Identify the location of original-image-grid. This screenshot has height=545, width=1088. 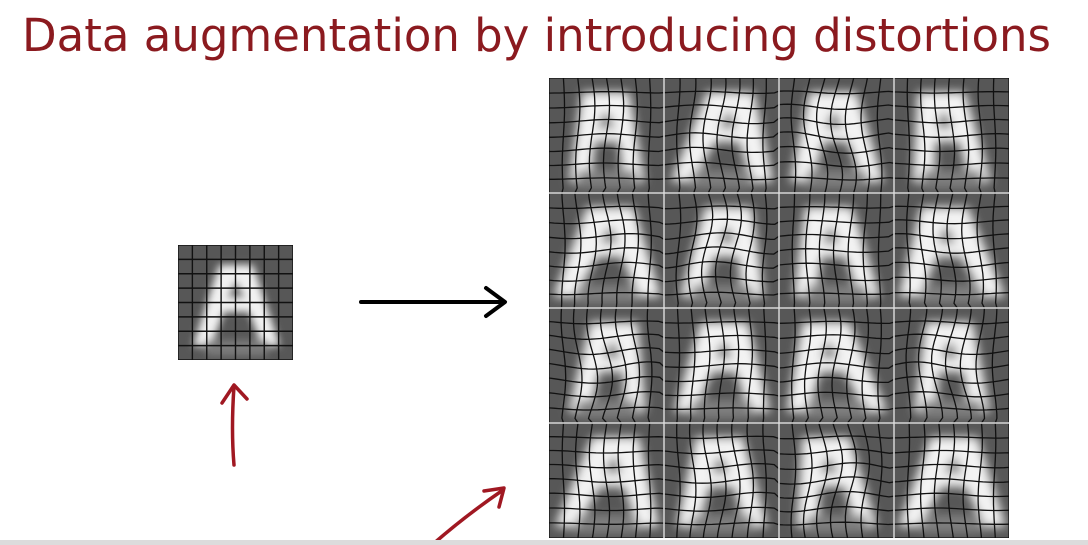
(235, 302).